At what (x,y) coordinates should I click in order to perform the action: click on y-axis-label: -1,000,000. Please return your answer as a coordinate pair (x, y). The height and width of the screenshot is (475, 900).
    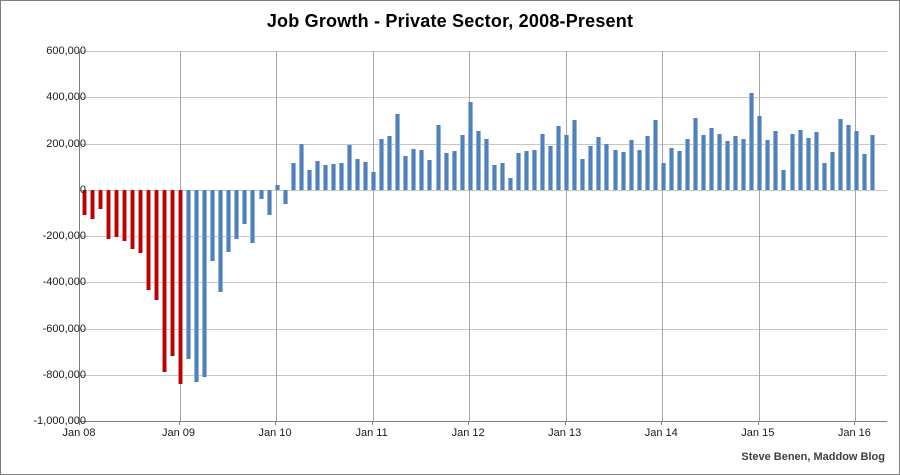
    Looking at the image, I should click on (59, 421).